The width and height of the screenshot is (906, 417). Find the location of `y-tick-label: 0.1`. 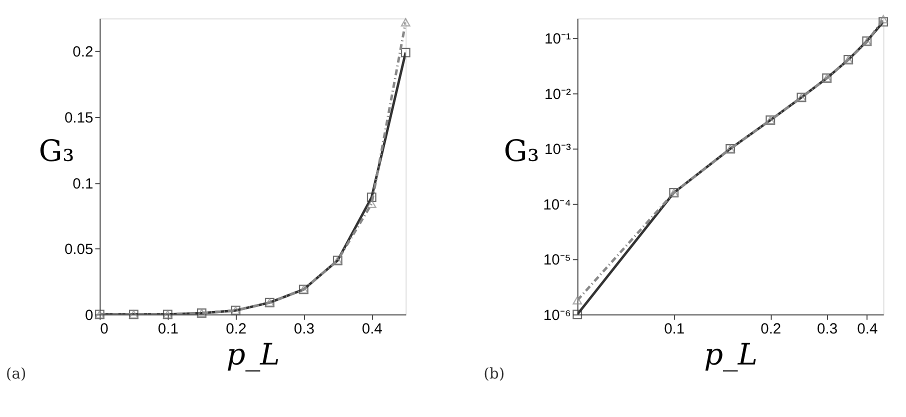

y-tick-label: 0.1 is located at coordinates (83, 184).